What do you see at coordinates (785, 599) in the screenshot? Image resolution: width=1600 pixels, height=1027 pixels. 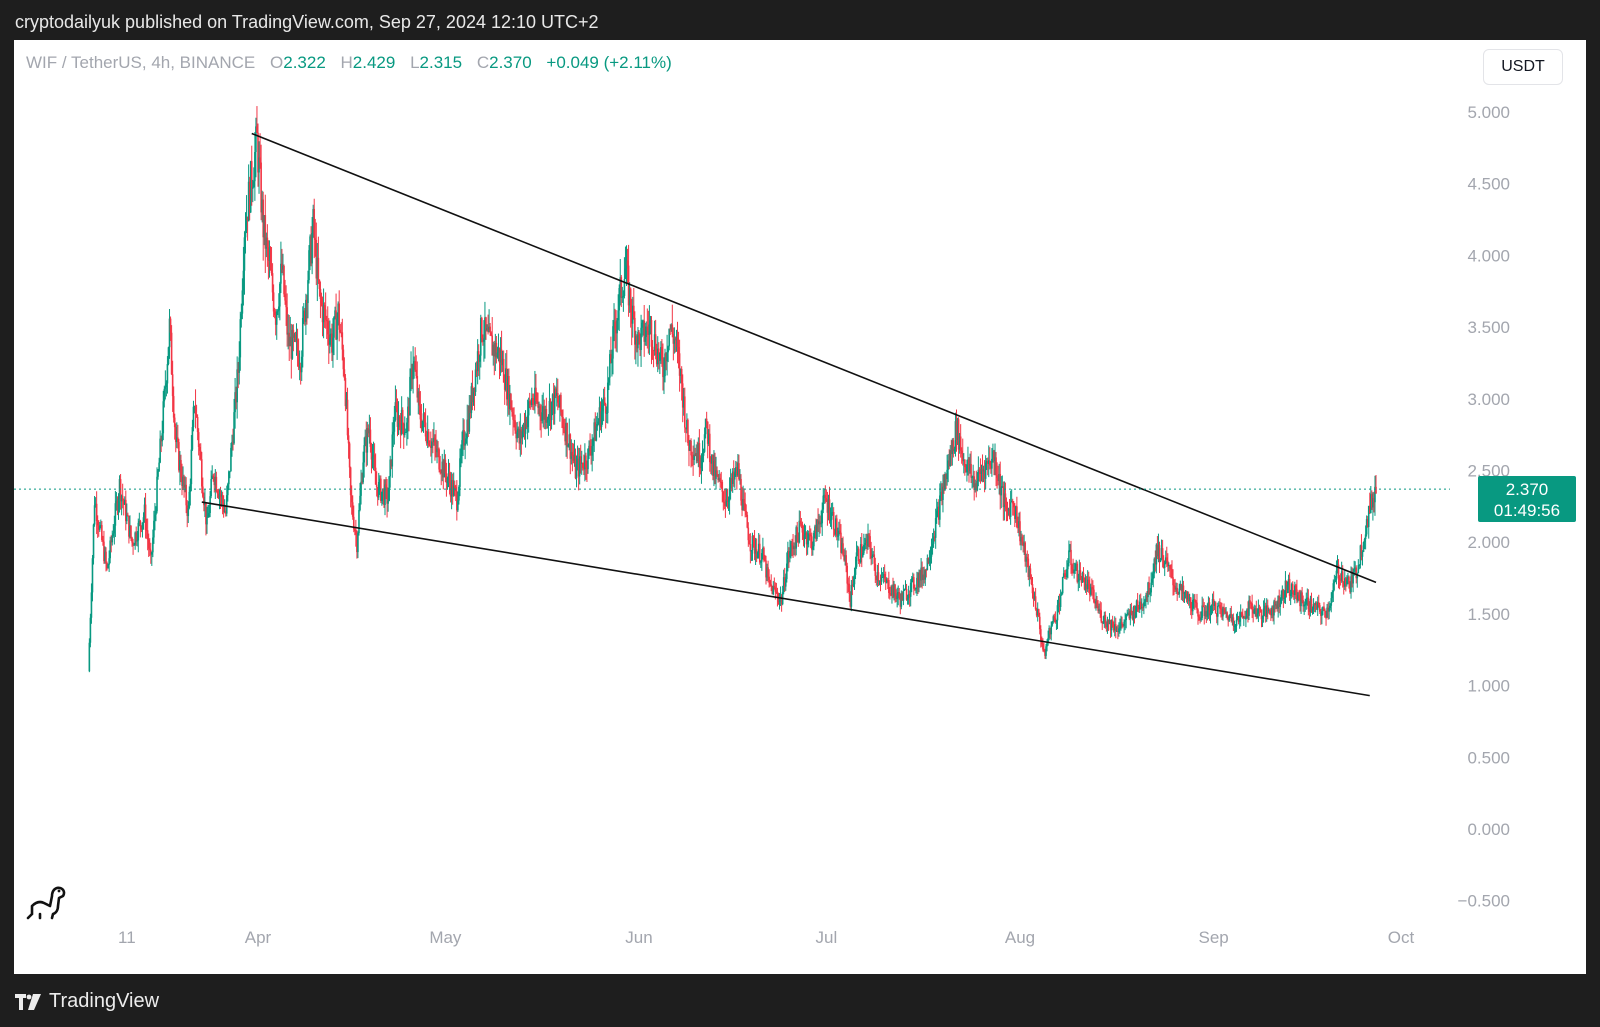 I see `trendline` at bounding box center [785, 599].